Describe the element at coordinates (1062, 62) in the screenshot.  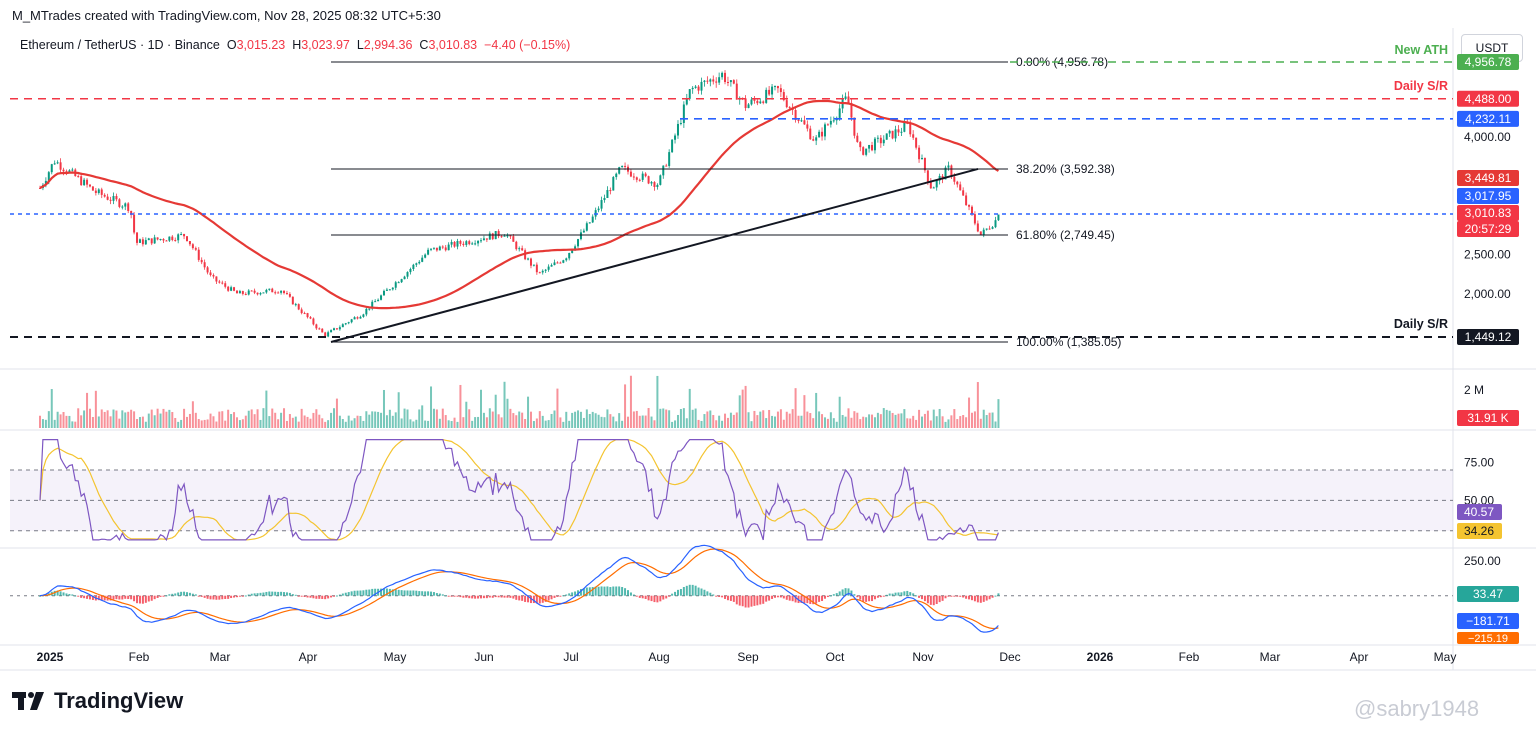
I see `fib-level-label: 0.00% (4,956.78)` at that location.